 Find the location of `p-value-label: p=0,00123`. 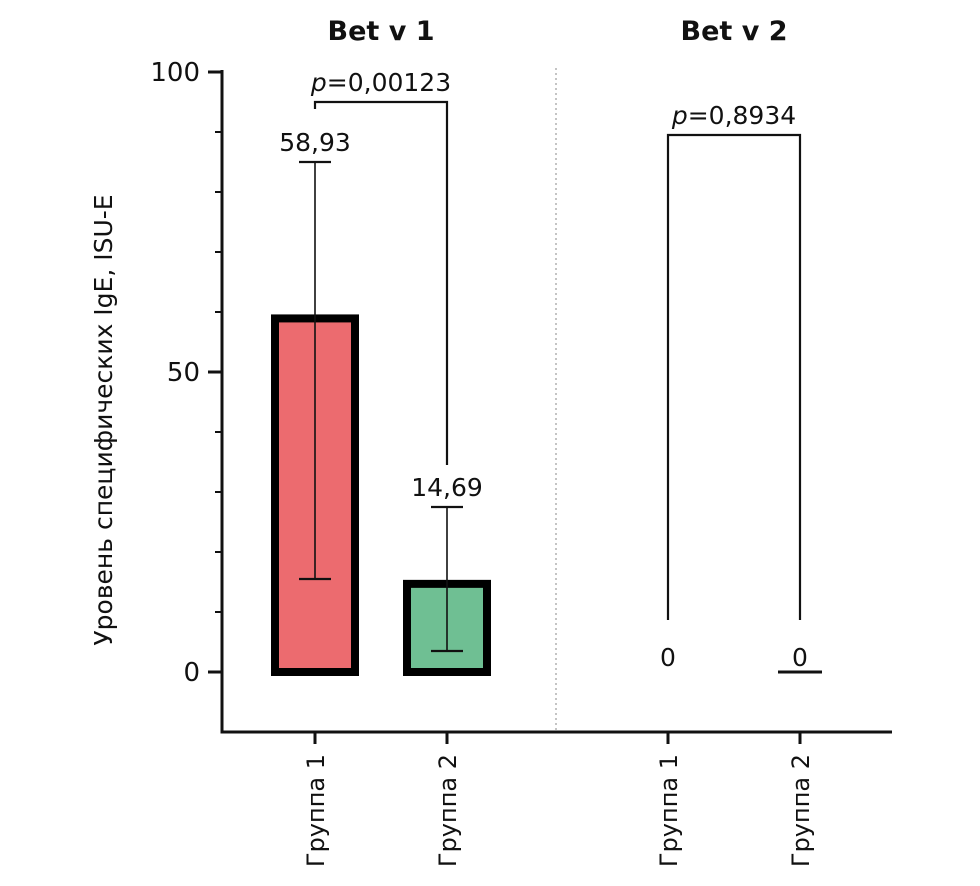

p-value-label: p=0,00123 is located at coordinates (380, 82).